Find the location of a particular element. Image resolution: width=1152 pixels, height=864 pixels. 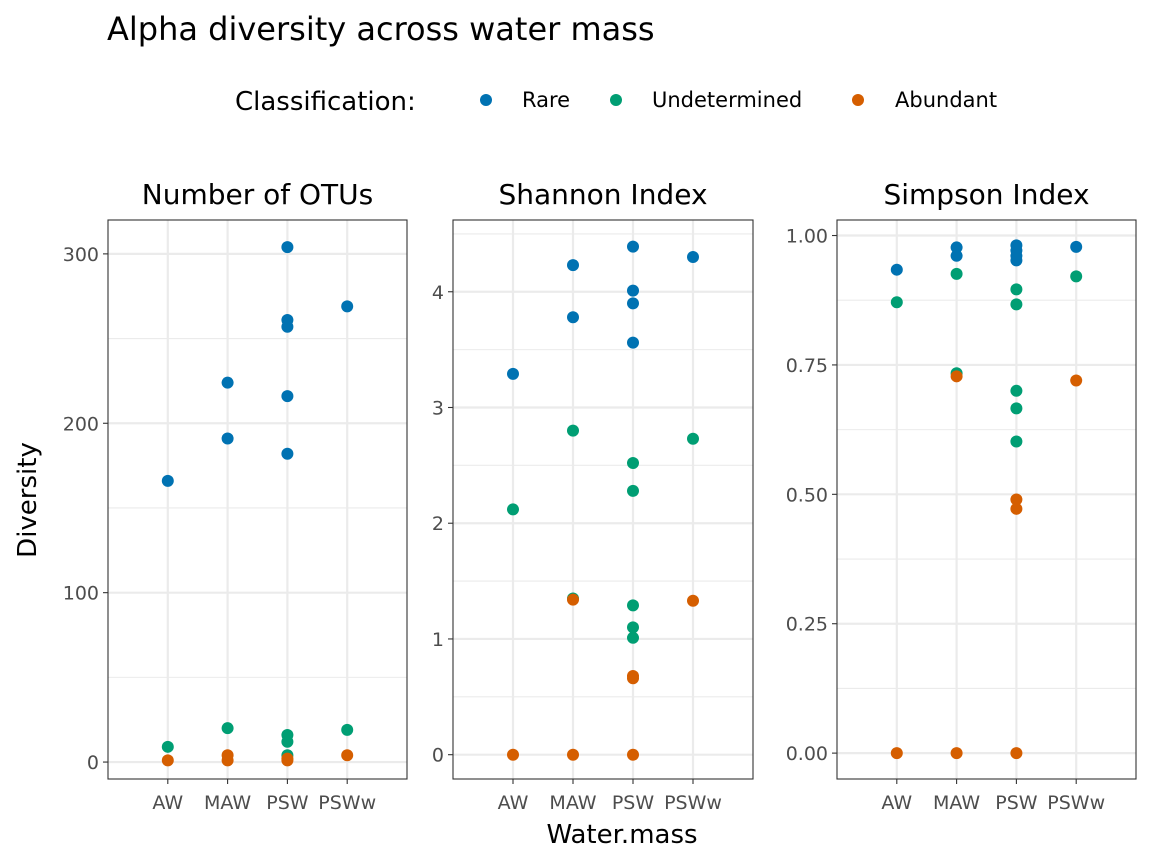

y-tick-label: 0.00 is located at coordinates (807, 754).